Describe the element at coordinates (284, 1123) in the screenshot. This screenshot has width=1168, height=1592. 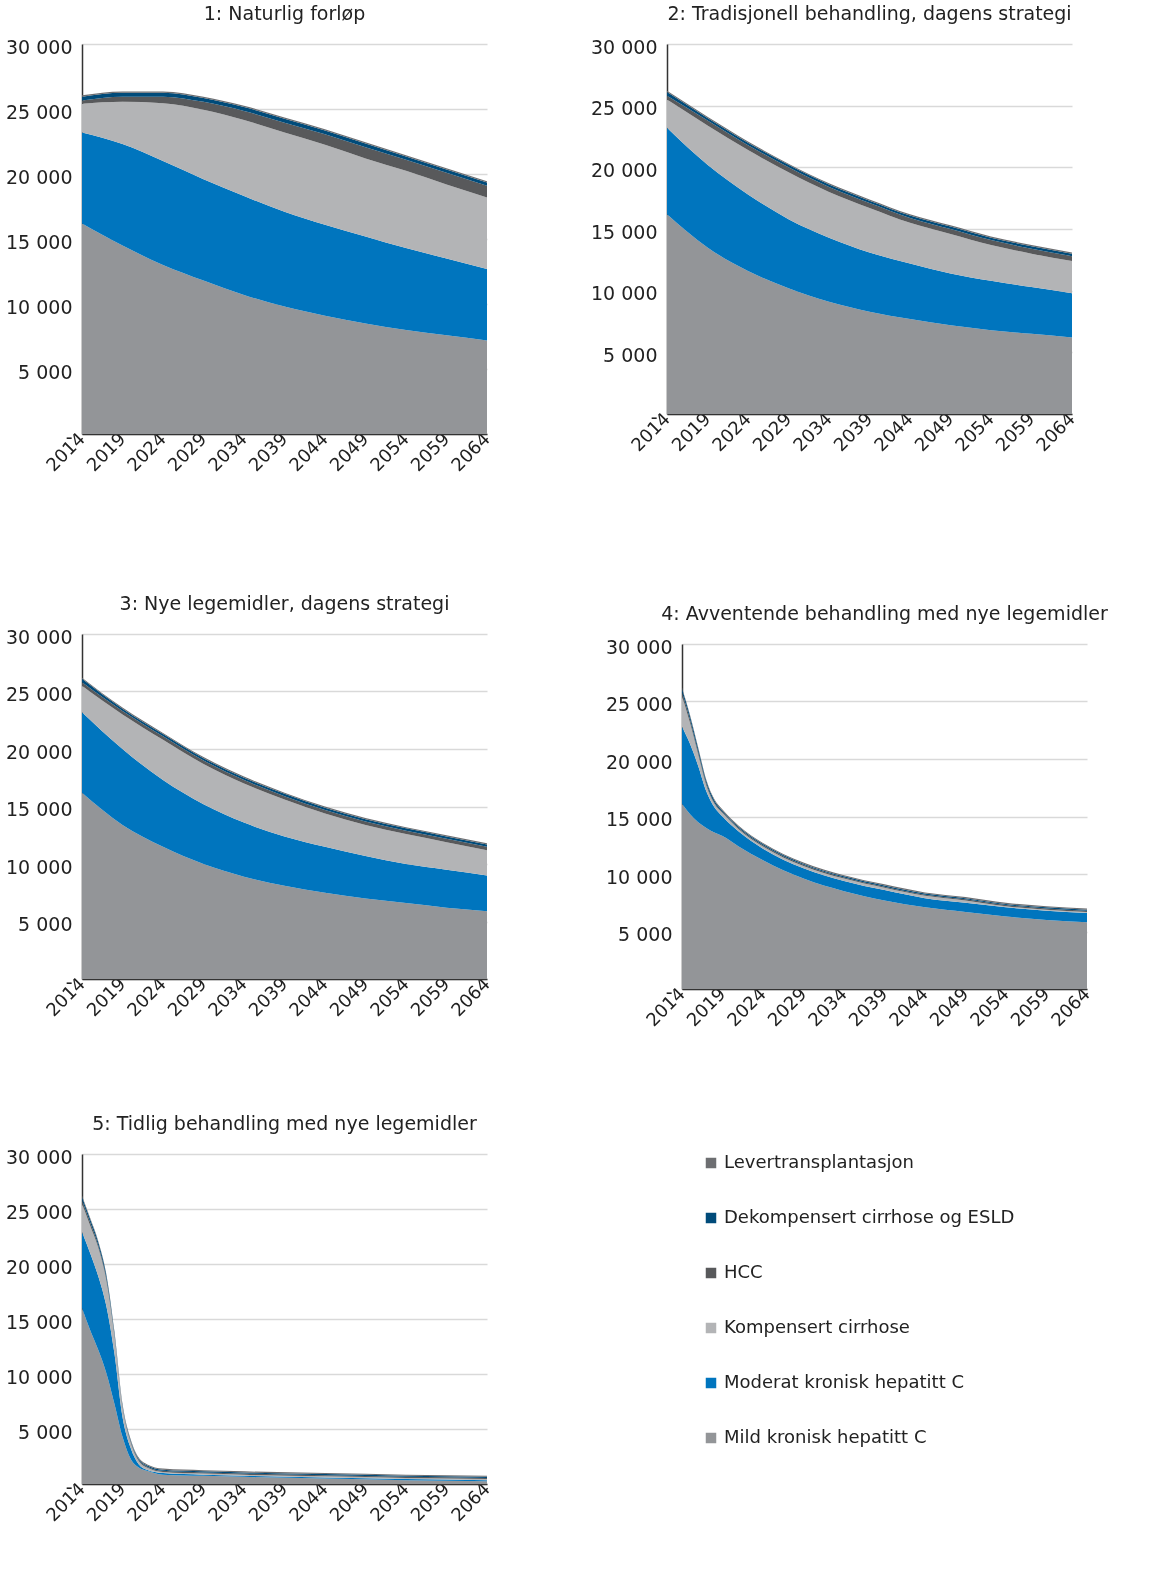
I see `chart-title: 5: Tidlig behandling med nye legemidler` at that location.